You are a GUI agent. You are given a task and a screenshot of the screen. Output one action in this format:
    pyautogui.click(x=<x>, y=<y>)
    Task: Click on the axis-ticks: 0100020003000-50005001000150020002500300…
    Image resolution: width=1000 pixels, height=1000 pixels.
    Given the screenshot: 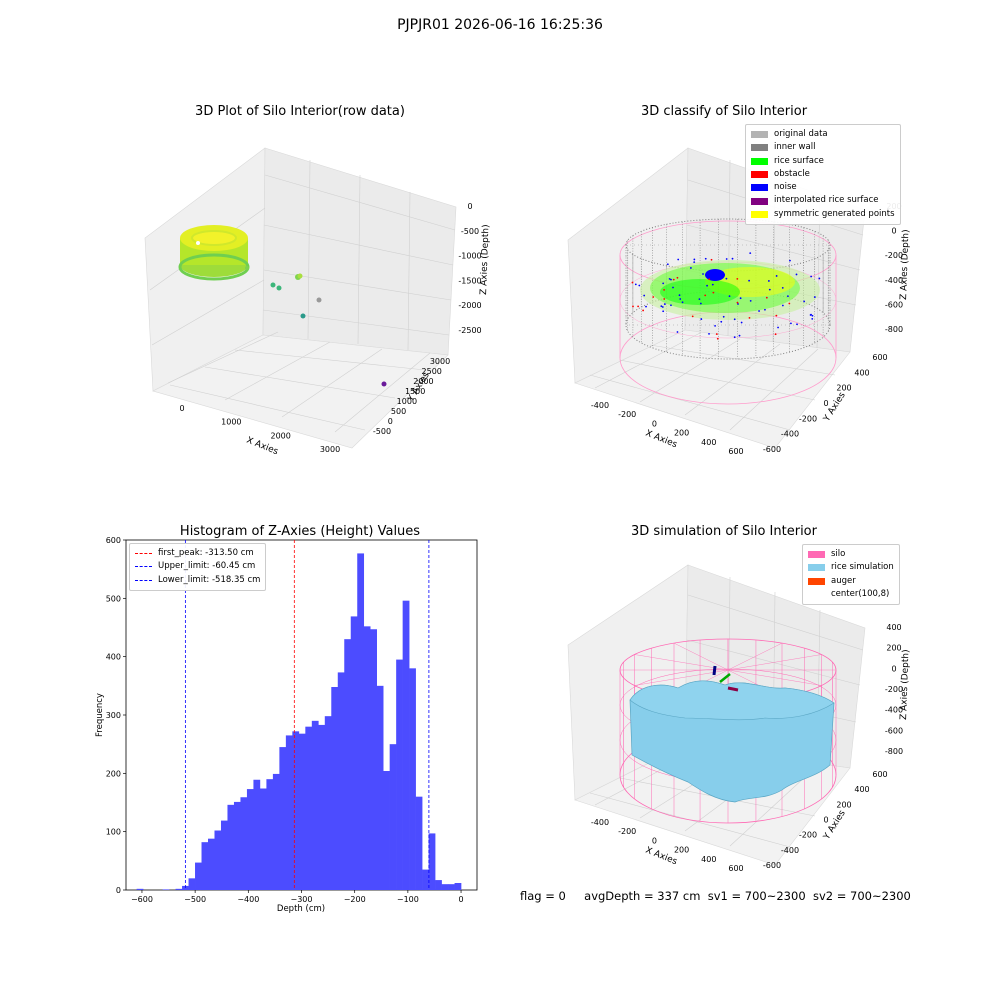 What is the action you would take?
    pyautogui.click(x=330, y=328)
    